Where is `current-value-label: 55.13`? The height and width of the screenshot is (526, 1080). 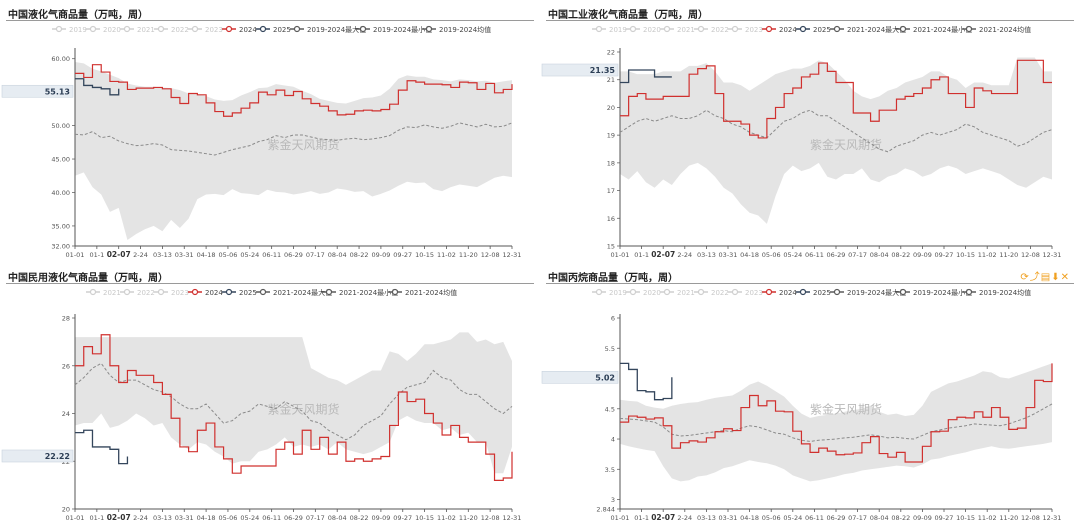
current-value-label: 55.13 is located at coordinates (57, 91).